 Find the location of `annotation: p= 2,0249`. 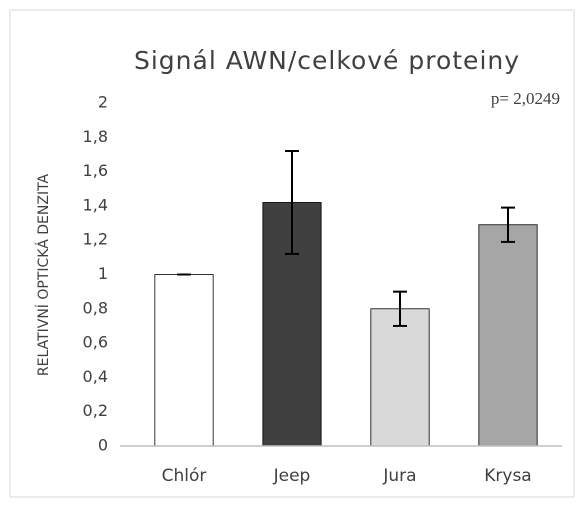

annotation: p= 2,0249 is located at coordinates (525, 98).